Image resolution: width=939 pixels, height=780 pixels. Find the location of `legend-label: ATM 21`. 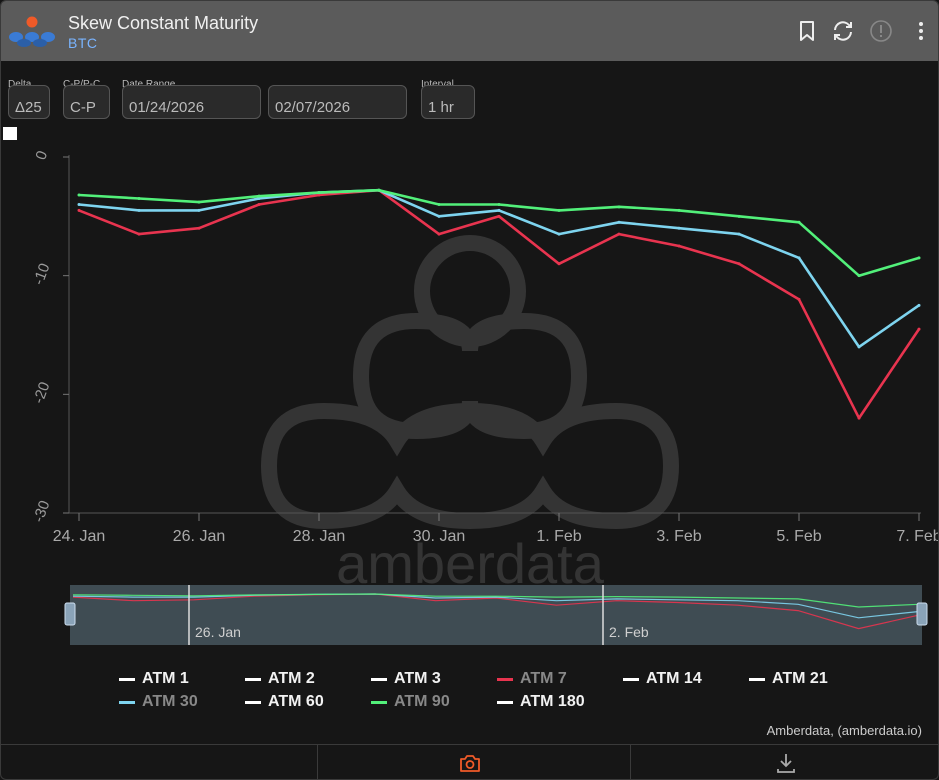

legend-label: ATM 21 is located at coordinates (800, 678).